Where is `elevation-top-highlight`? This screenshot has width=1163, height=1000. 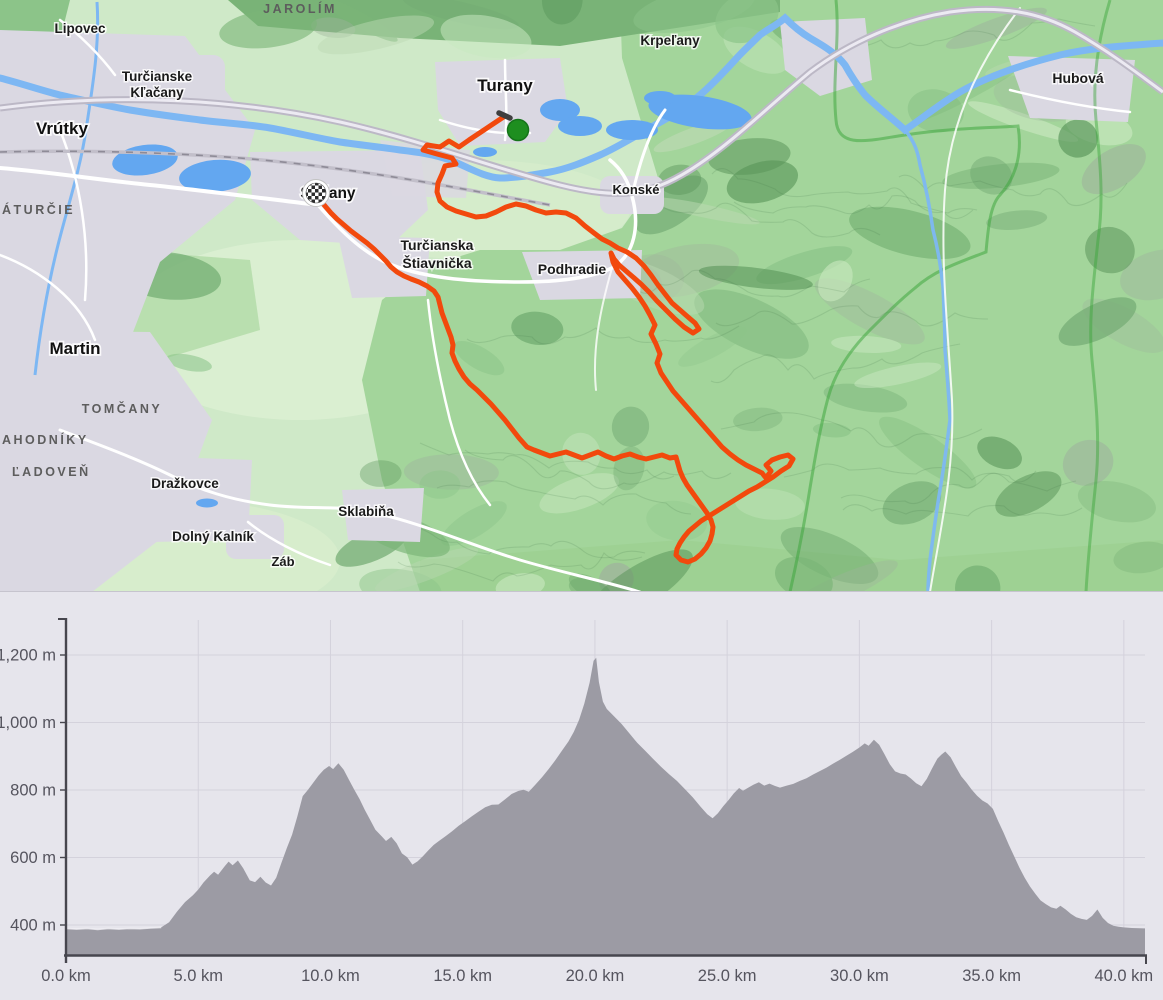 elevation-top-highlight is located at coordinates (113, 928).